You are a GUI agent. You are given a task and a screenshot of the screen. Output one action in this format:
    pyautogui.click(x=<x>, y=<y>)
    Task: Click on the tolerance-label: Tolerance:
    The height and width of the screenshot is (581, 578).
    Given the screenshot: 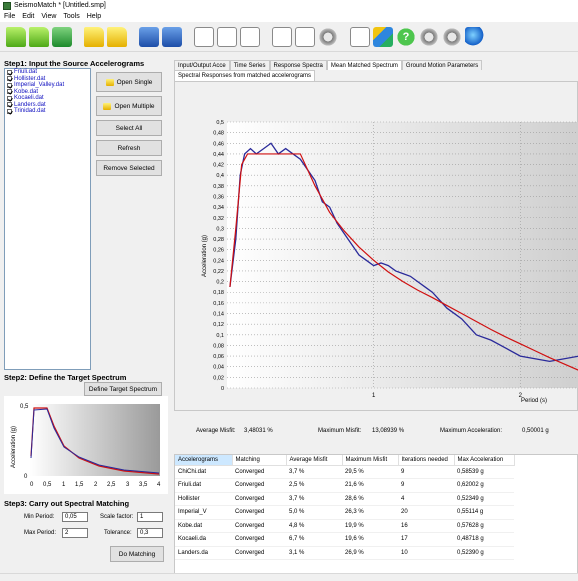 What is the action you would take?
    pyautogui.click(x=118, y=533)
    